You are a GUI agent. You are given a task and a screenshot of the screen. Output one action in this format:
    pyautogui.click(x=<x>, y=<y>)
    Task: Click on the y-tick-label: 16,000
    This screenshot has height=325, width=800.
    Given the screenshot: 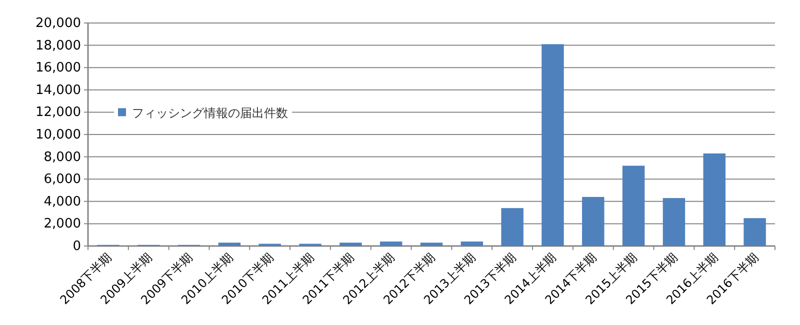 What is the action you would take?
    pyautogui.click(x=58, y=68)
    